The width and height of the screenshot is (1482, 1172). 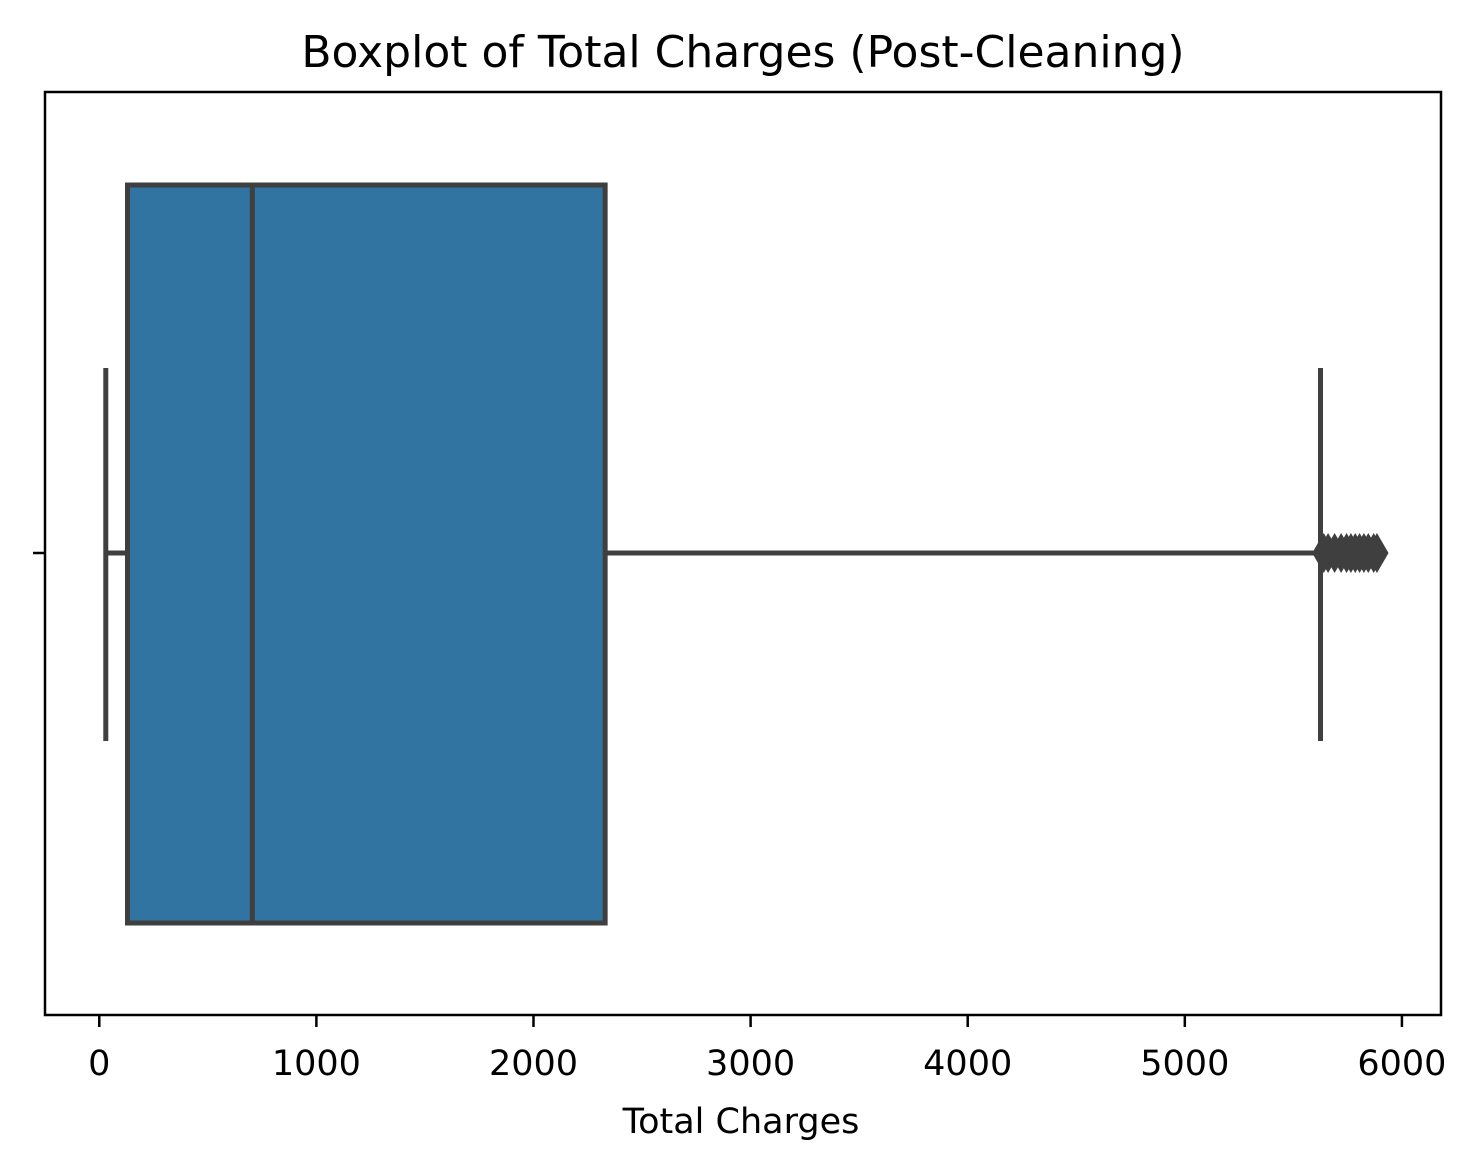 I want to click on chart-title: Boxplot of Total Charges (Post-Cleaning), so click(x=742, y=52).